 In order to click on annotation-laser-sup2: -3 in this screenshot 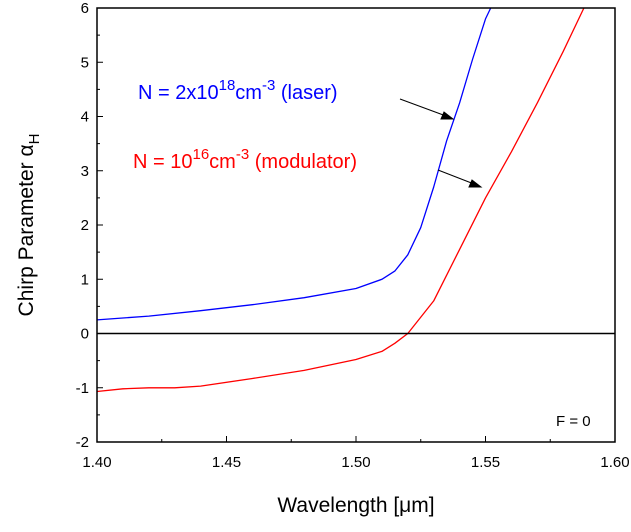, I will do `click(268, 85)`.